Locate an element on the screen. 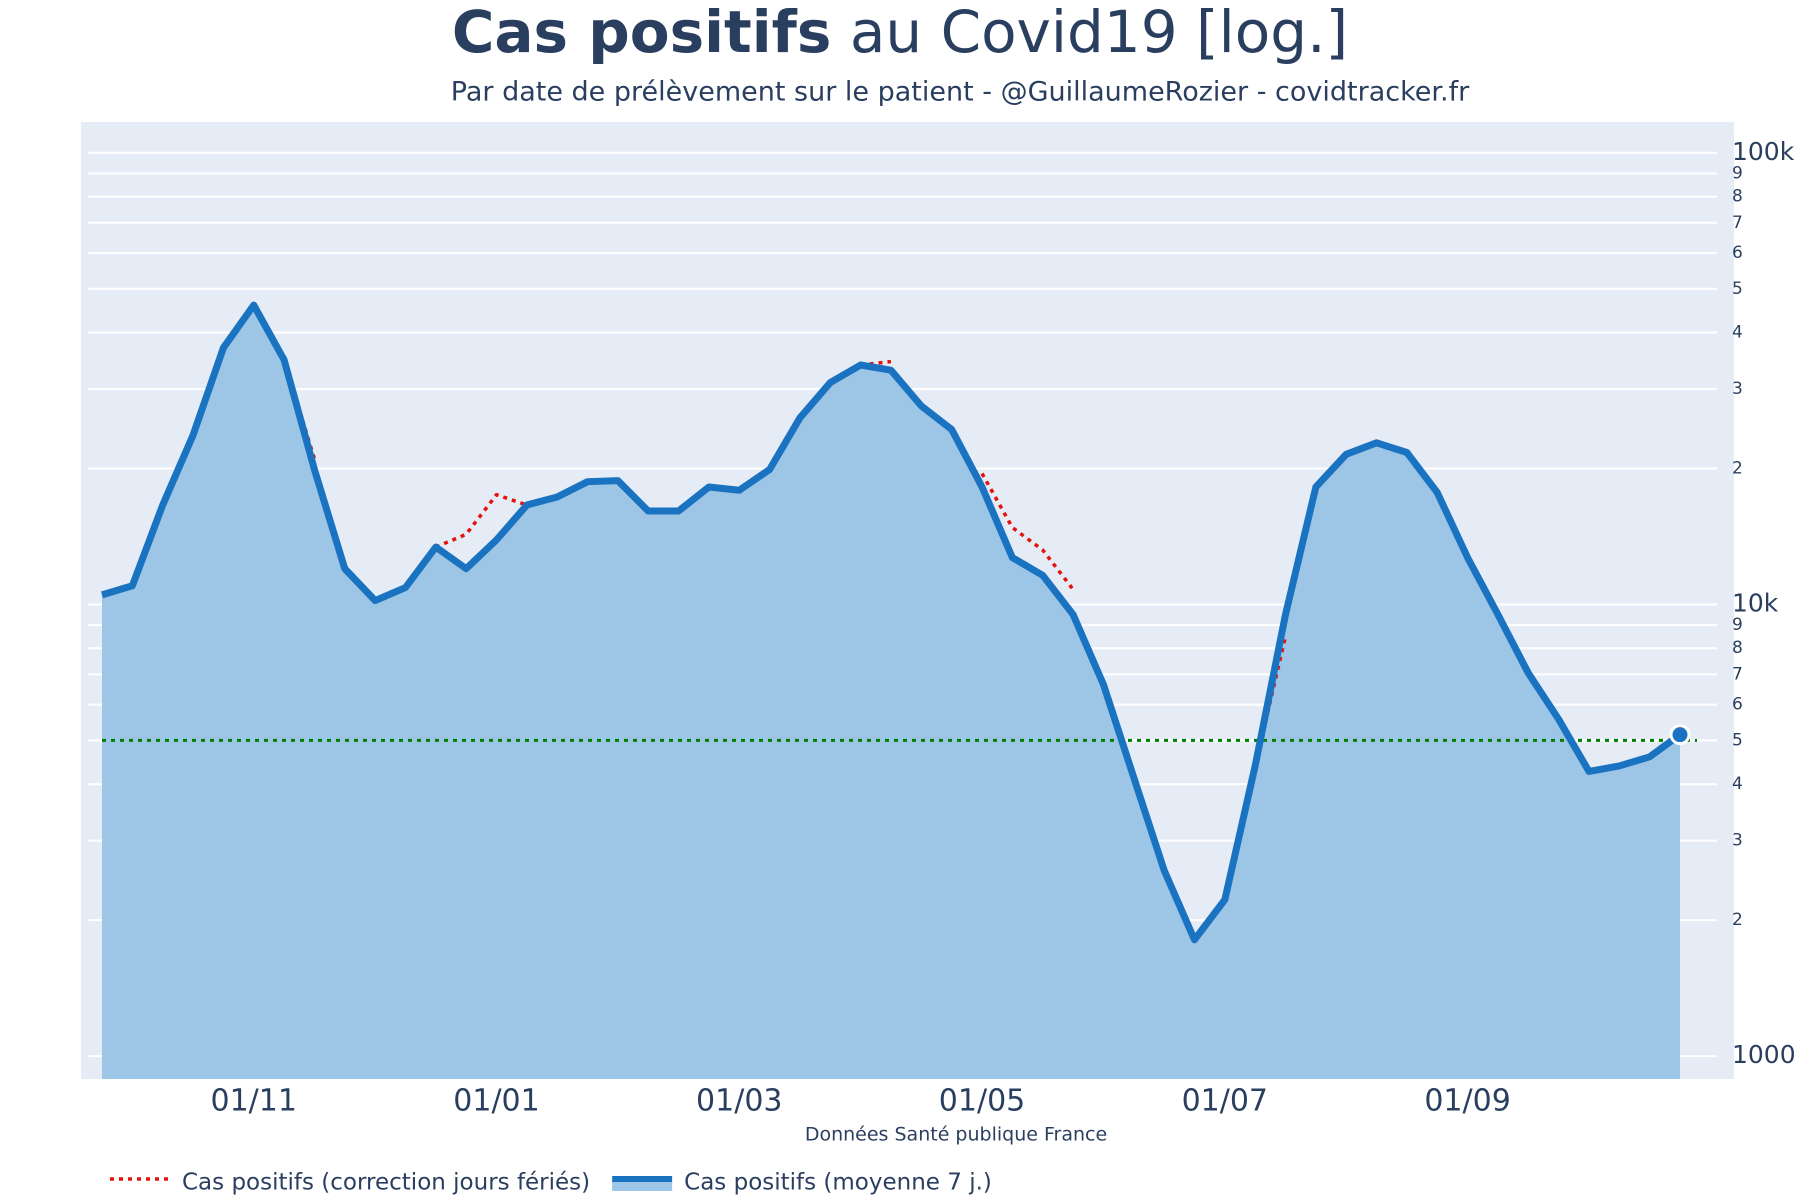  x-tick-label: 01/09 is located at coordinates (1467, 1101).